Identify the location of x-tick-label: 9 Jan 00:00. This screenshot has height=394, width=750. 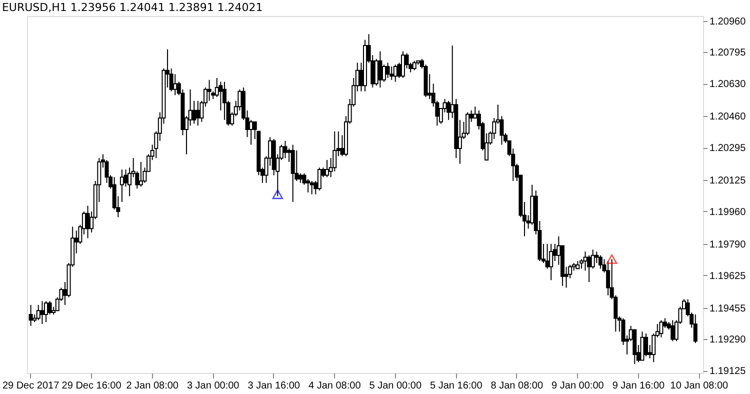
(578, 386).